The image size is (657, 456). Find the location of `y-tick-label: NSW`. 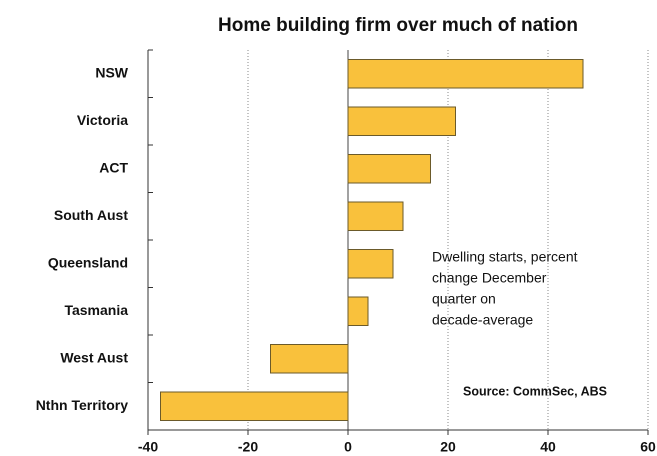

y-tick-label: NSW is located at coordinates (111, 72).